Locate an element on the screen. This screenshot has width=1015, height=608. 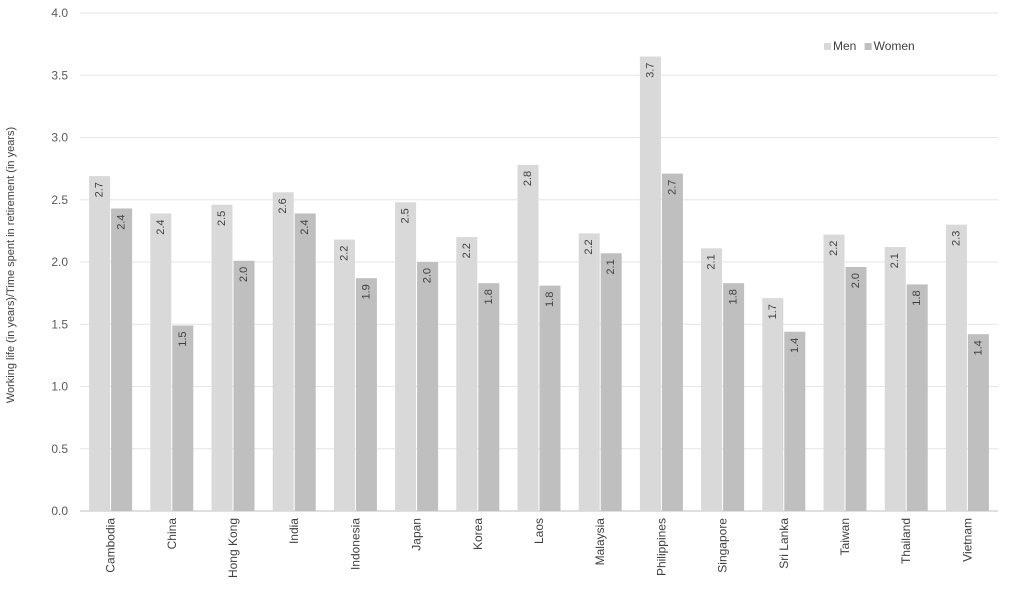
bar-women-philippines is located at coordinates (672, 342).